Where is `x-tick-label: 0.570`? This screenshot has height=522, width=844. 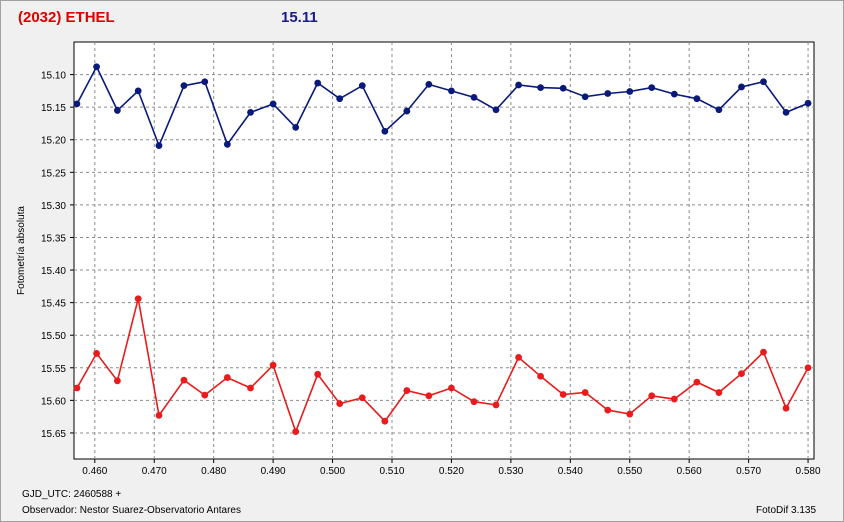
x-tick-label: 0.570 is located at coordinates (748, 471).